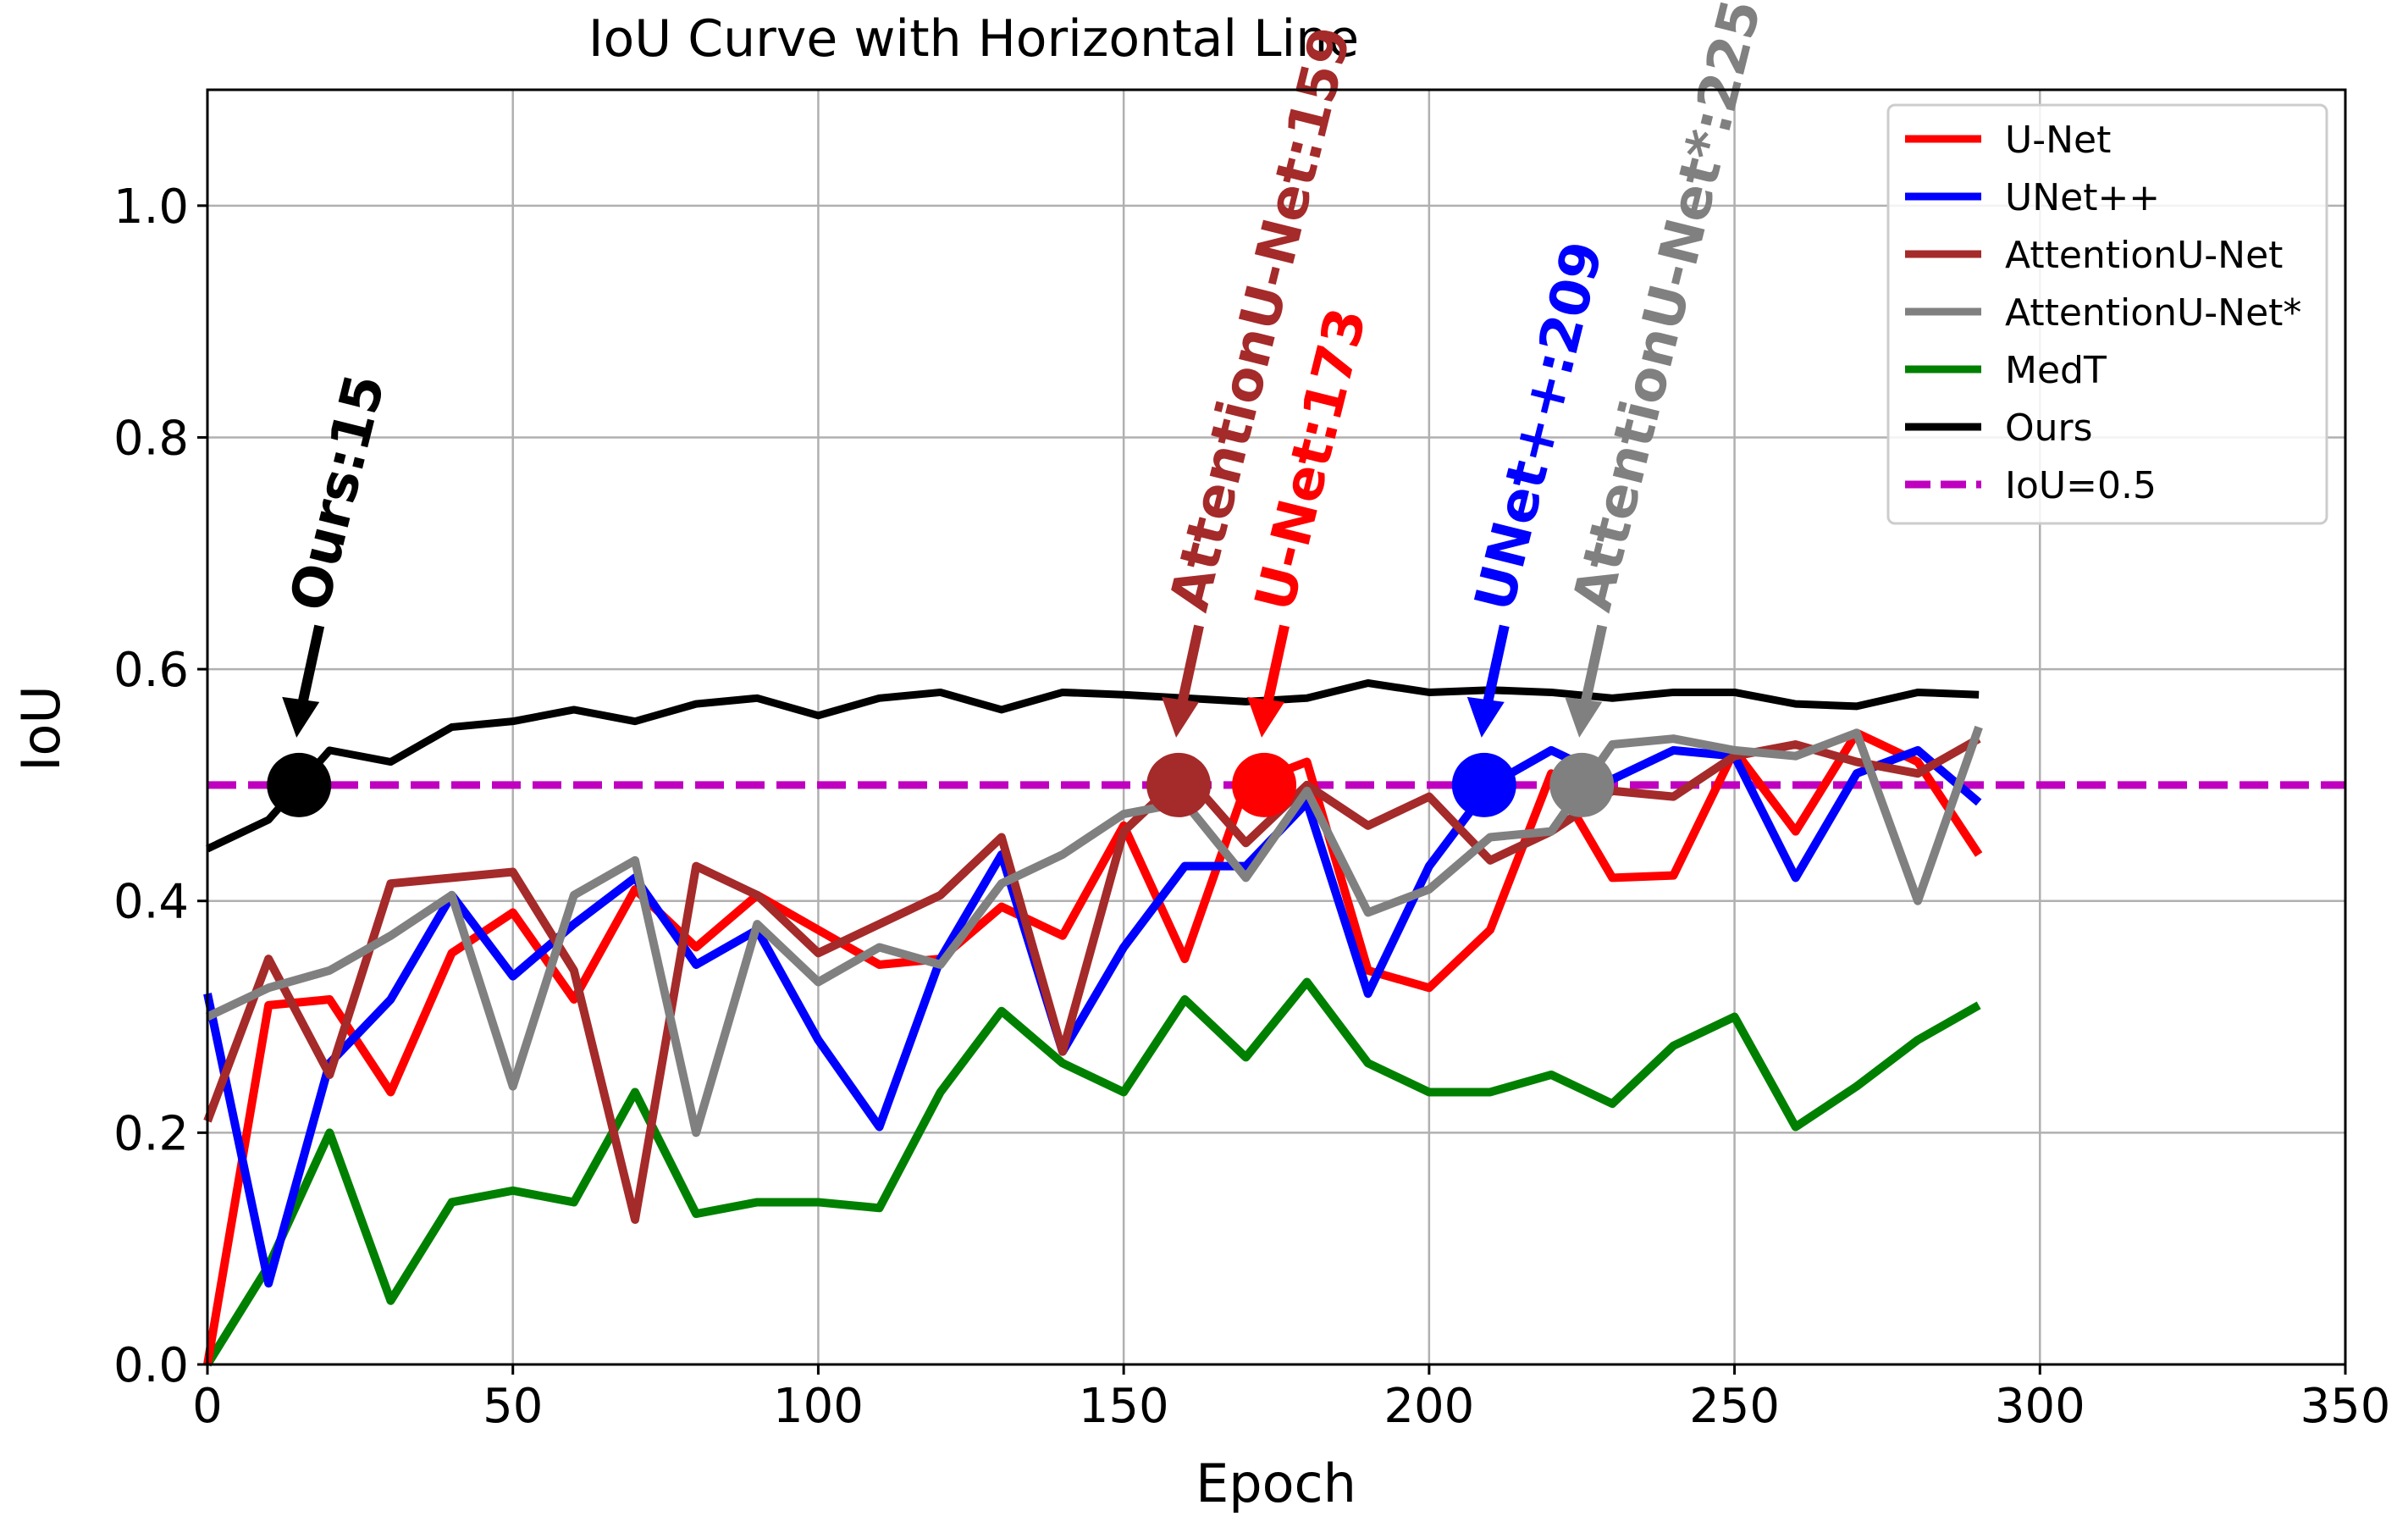  Describe the element at coordinates (2345, 1406) in the screenshot. I see `x-tick-label: 350` at that location.